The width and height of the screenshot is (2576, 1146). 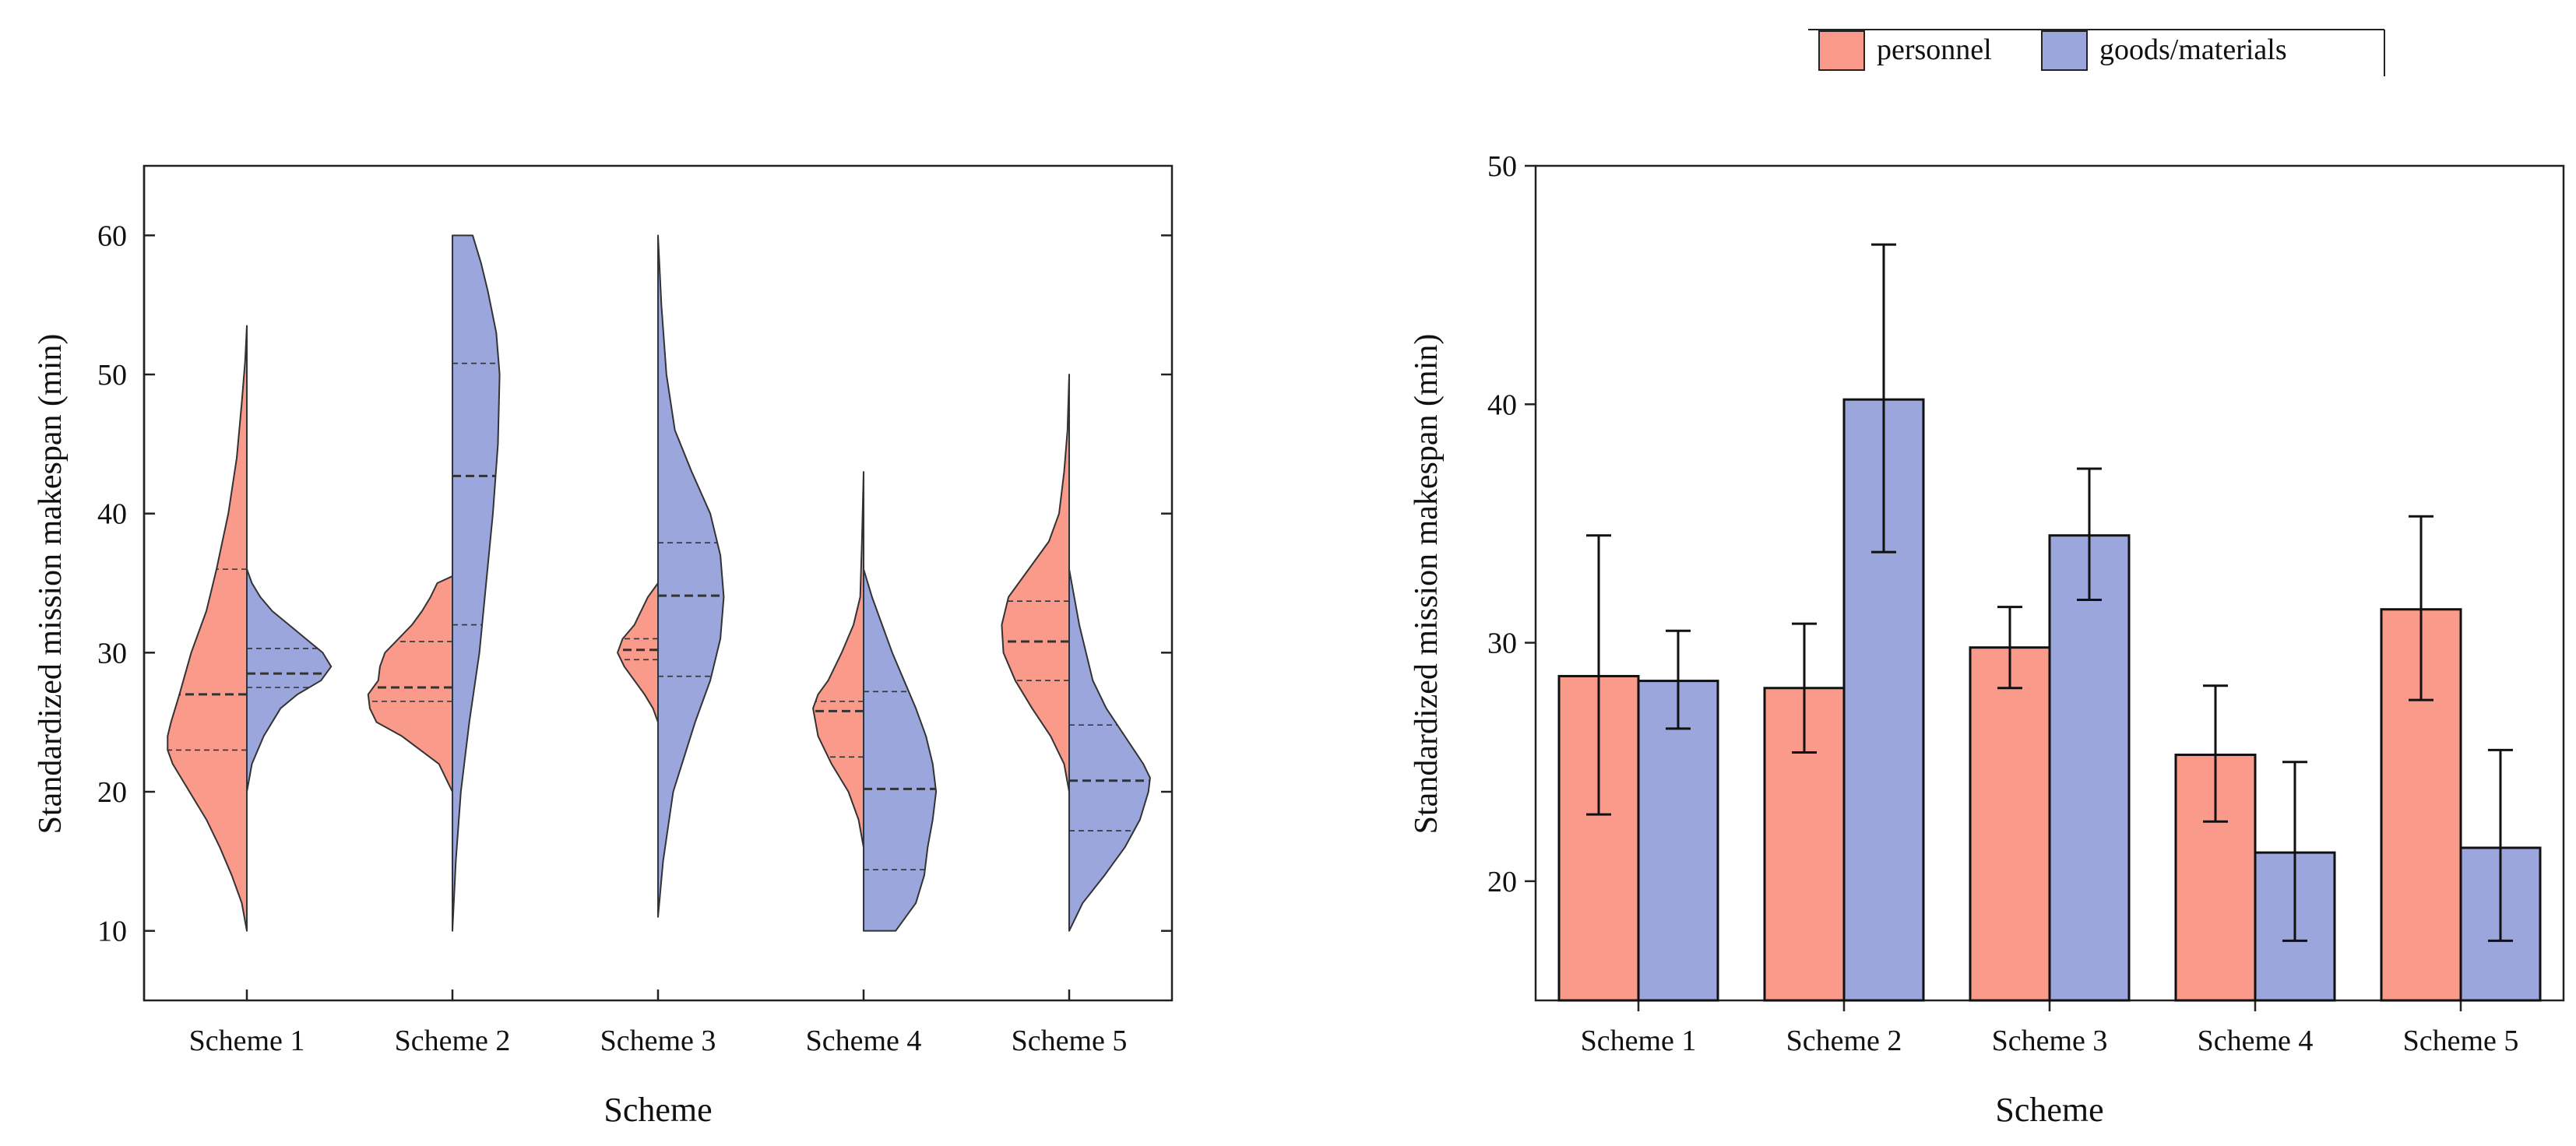 What do you see at coordinates (1502, 404) in the screenshot?
I see `bar-ytick-label: 40` at bounding box center [1502, 404].